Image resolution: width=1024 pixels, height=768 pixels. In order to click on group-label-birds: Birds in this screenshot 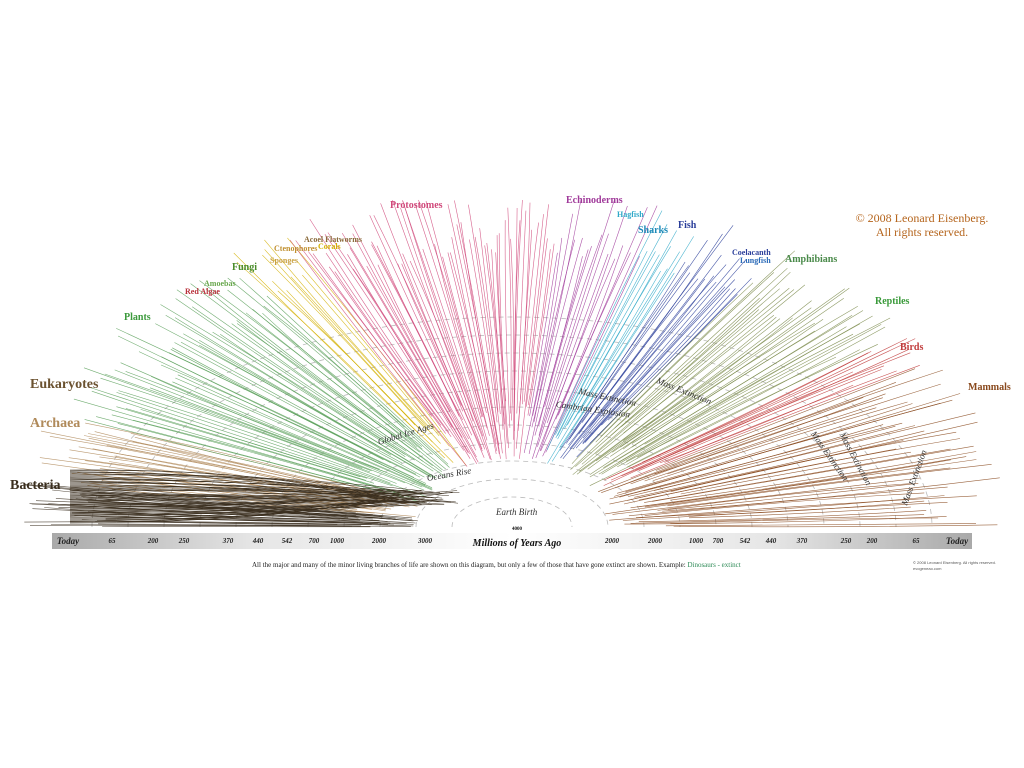, I will do `click(912, 347)`.